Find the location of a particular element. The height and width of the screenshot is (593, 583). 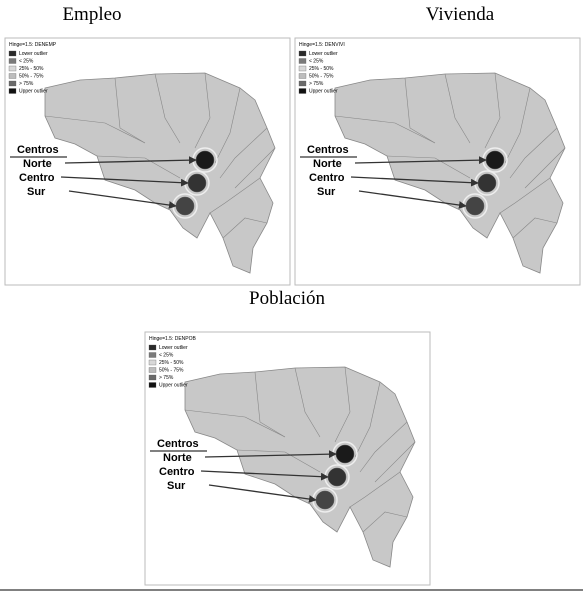

legend-title: Hinge=1.5: DENPOB is located at coordinates (172, 339).